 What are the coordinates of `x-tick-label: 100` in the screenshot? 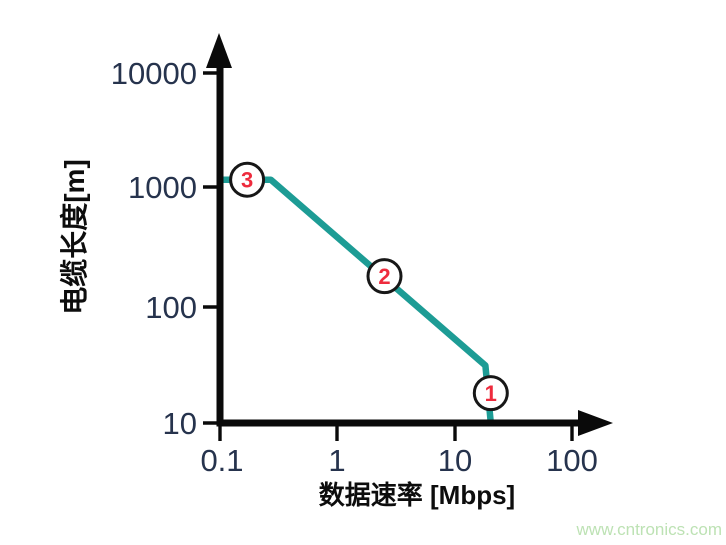 It's located at (572, 460).